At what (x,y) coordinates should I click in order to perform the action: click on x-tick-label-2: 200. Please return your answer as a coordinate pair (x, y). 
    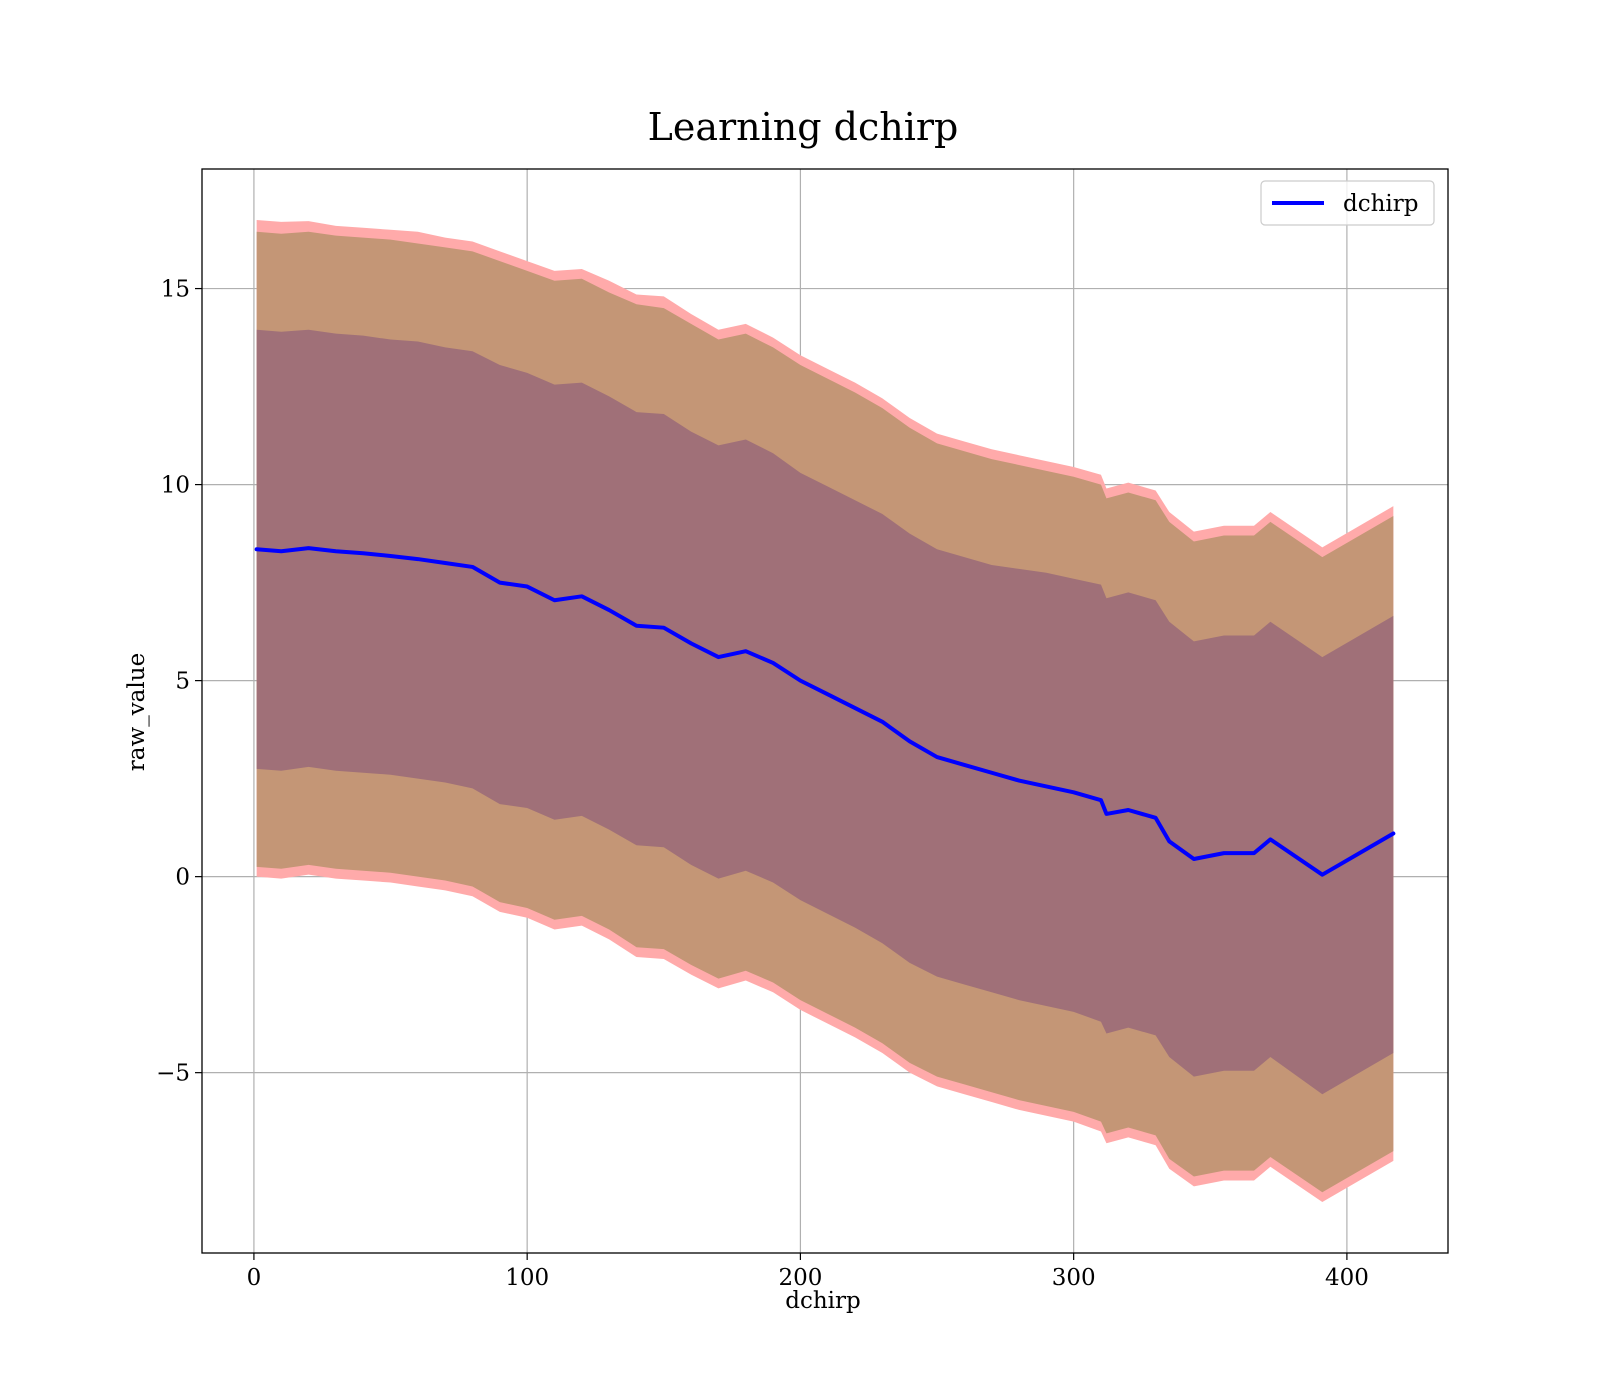
    Looking at the image, I should click on (800, 1278).